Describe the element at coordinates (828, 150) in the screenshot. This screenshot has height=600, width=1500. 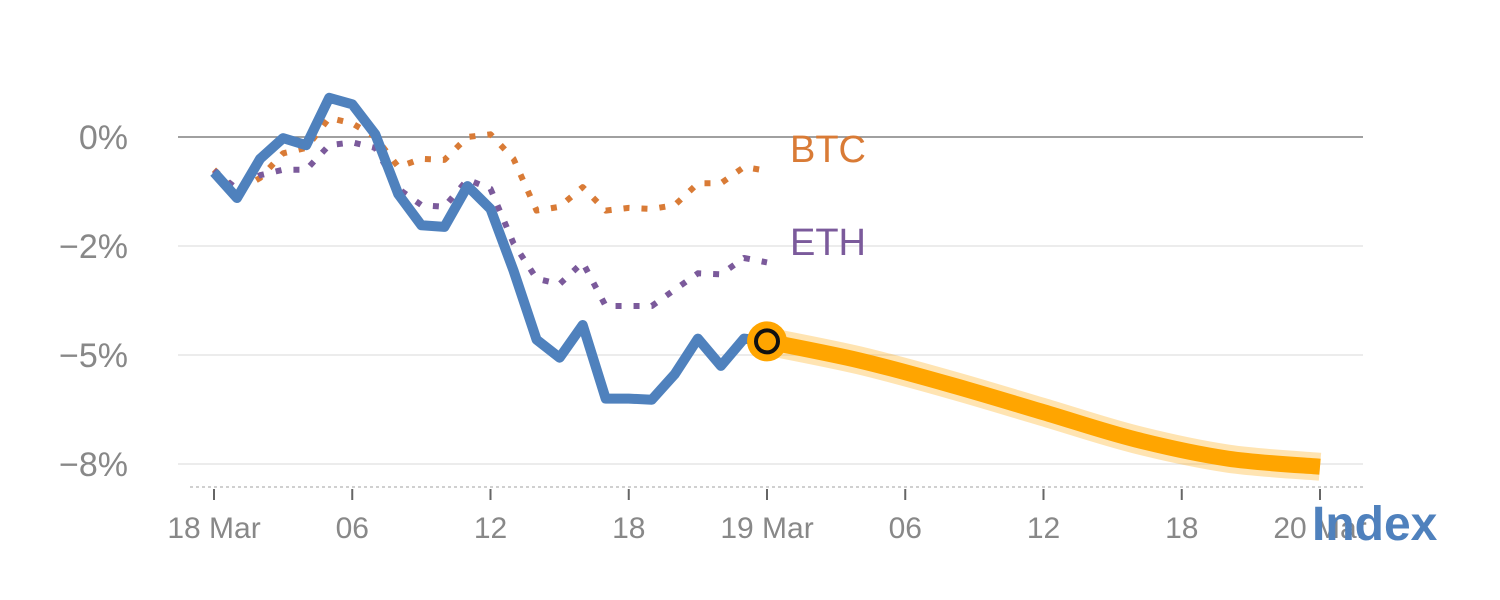
I see `btc-series-label: BTC` at that location.